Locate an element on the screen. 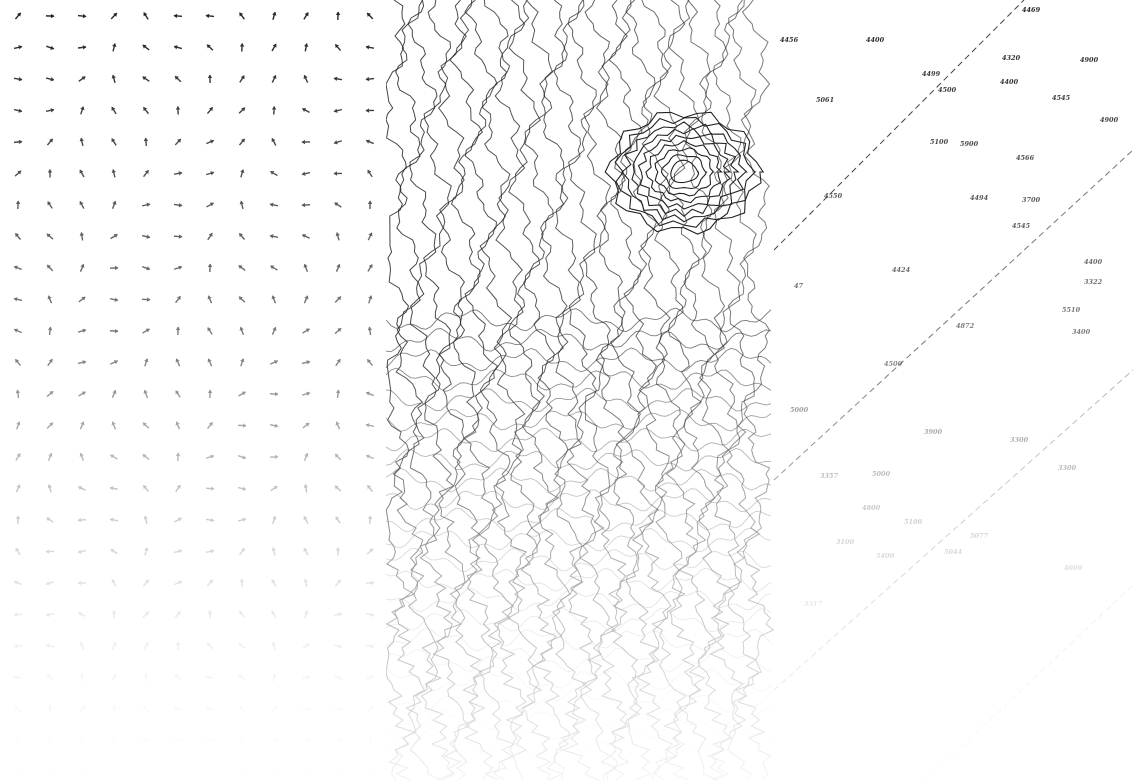 The width and height of the screenshot is (1133, 782). spot-height-label: 4900 is located at coordinates (1089, 60).